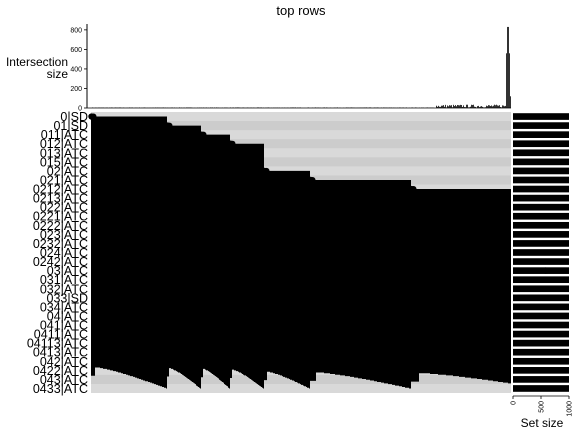 This screenshot has width=576, height=432. What do you see at coordinates (301, 135) in the screenshot?
I see `matrix-row-stripe` at bounding box center [301, 135].